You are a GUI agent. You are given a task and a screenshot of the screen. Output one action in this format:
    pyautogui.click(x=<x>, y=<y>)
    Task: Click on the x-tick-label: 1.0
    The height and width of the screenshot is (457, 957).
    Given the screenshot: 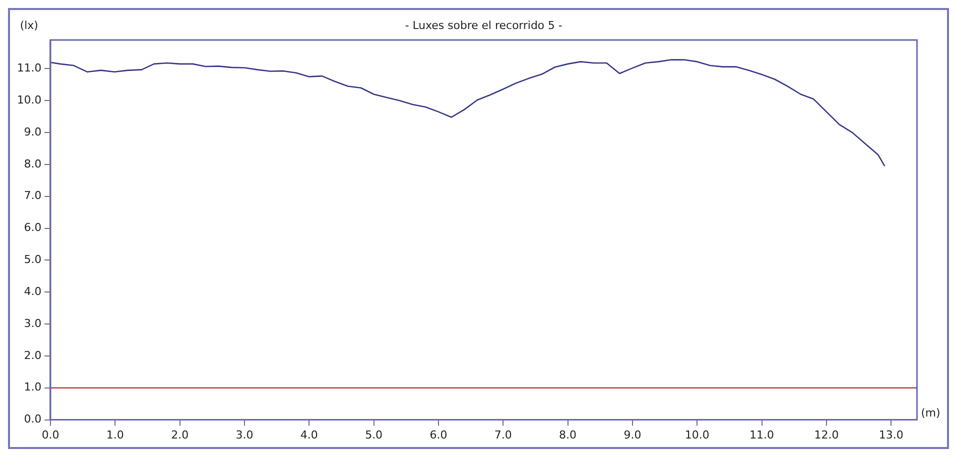 What is the action you would take?
    pyautogui.click(x=115, y=435)
    